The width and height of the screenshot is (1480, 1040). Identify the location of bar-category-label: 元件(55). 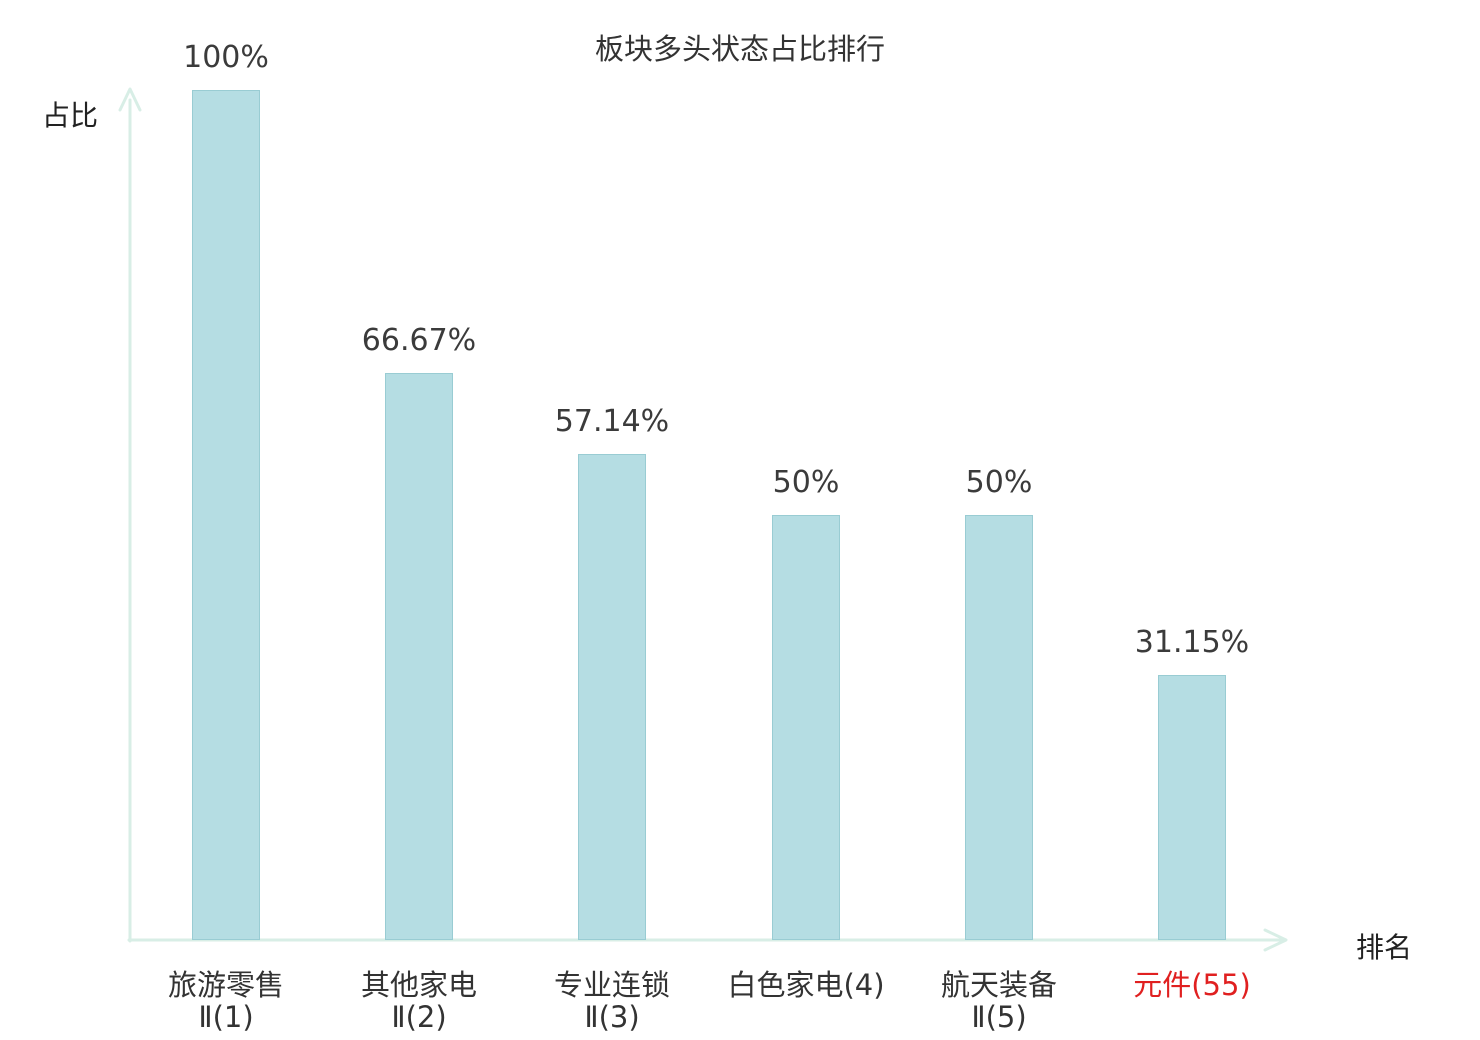
(1192, 985).